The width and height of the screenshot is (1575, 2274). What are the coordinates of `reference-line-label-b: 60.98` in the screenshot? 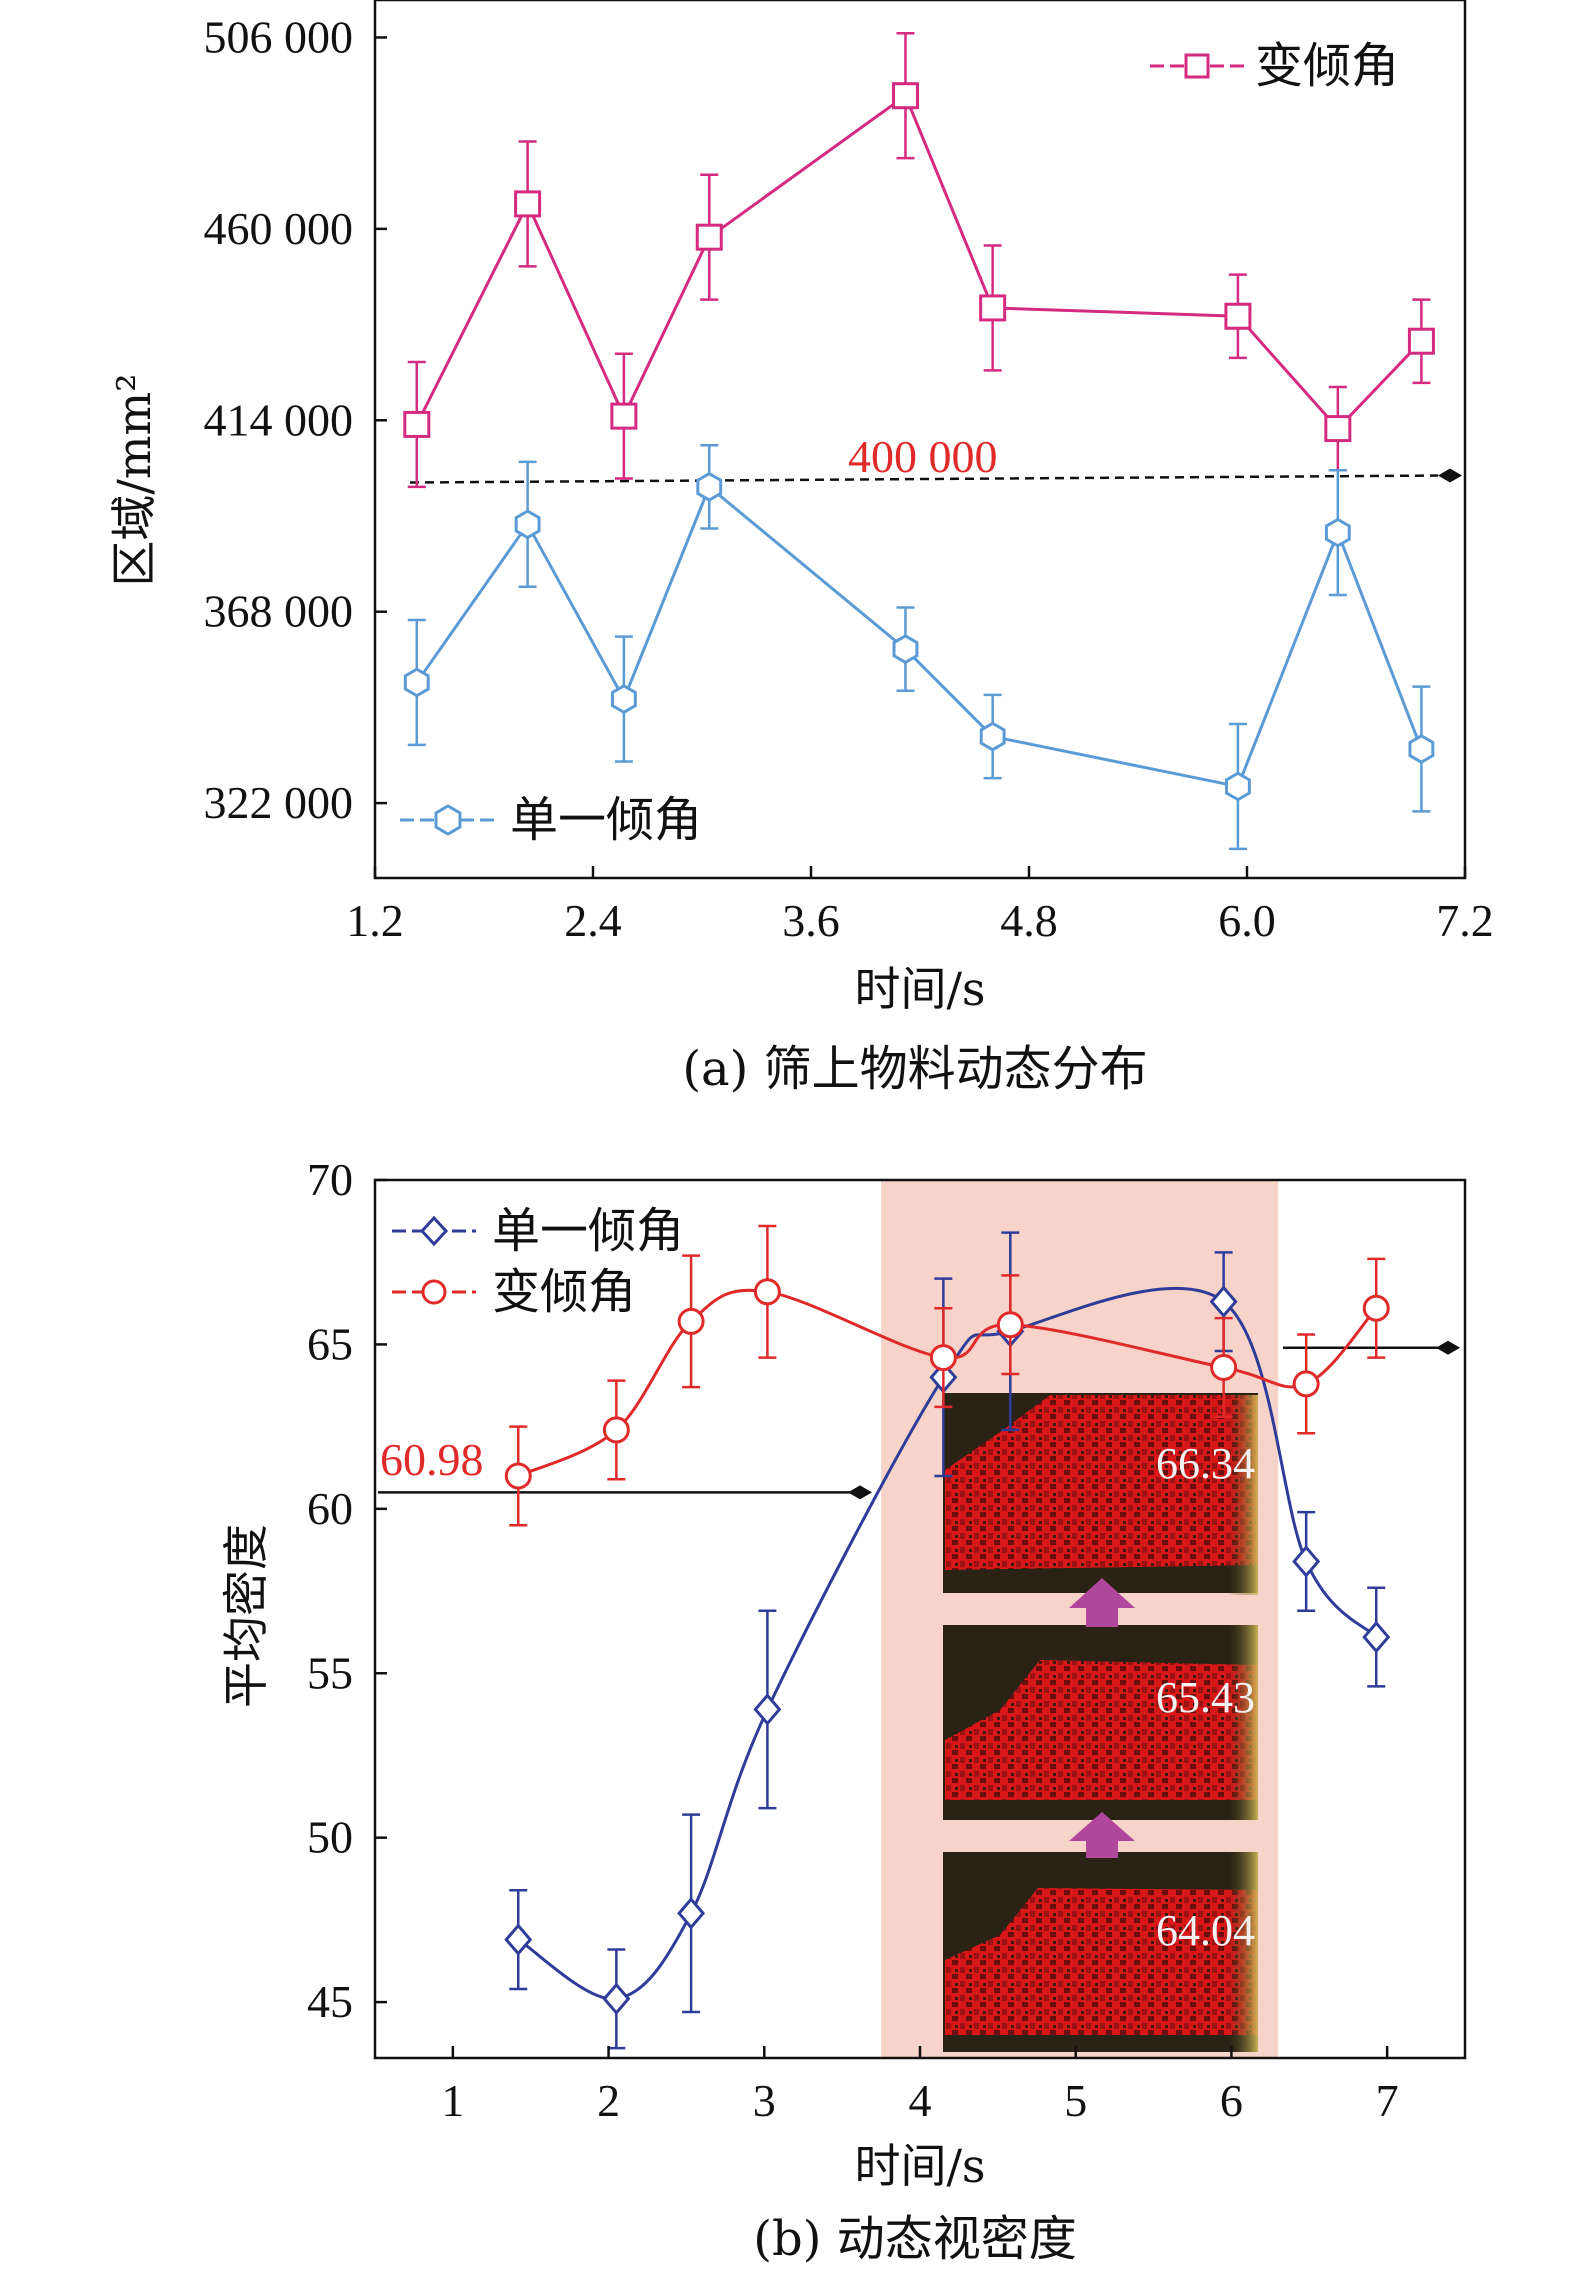 It's located at (432, 1459).